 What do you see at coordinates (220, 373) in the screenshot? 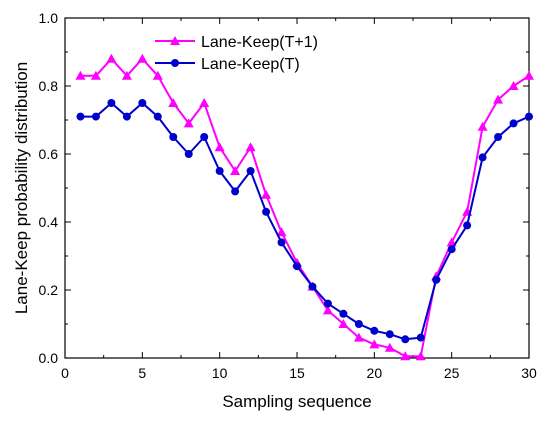
I see `x-tick-label: 10` at bounding box center [220, 373].